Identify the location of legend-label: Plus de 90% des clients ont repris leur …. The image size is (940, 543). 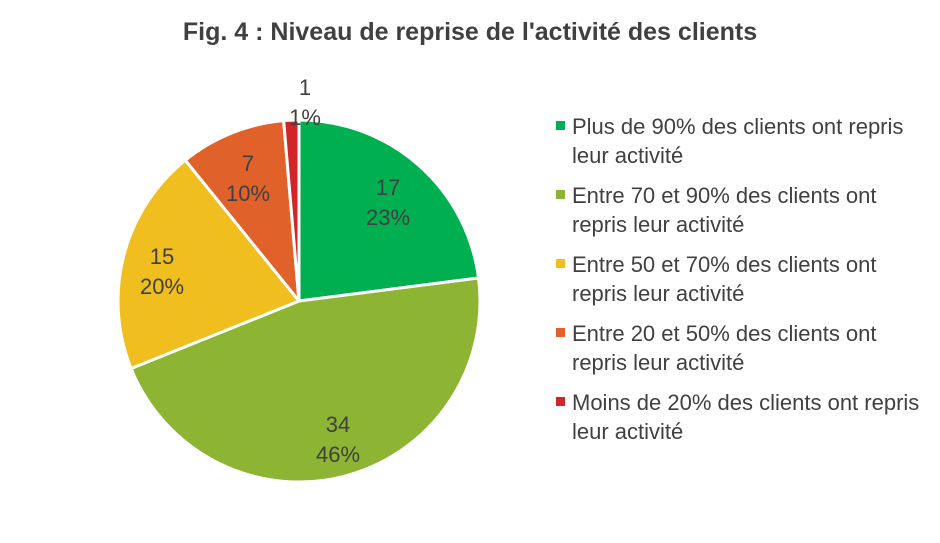
(738, 141).